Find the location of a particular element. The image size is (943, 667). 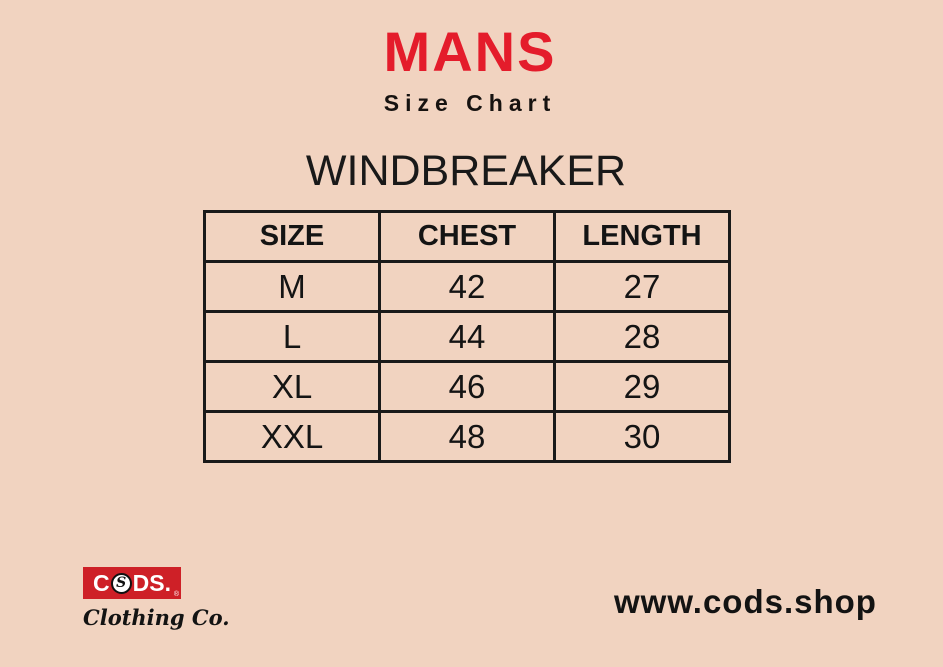

brand-logo: C S DS. ® Clothing Co. is located at coordinates (156, 598).